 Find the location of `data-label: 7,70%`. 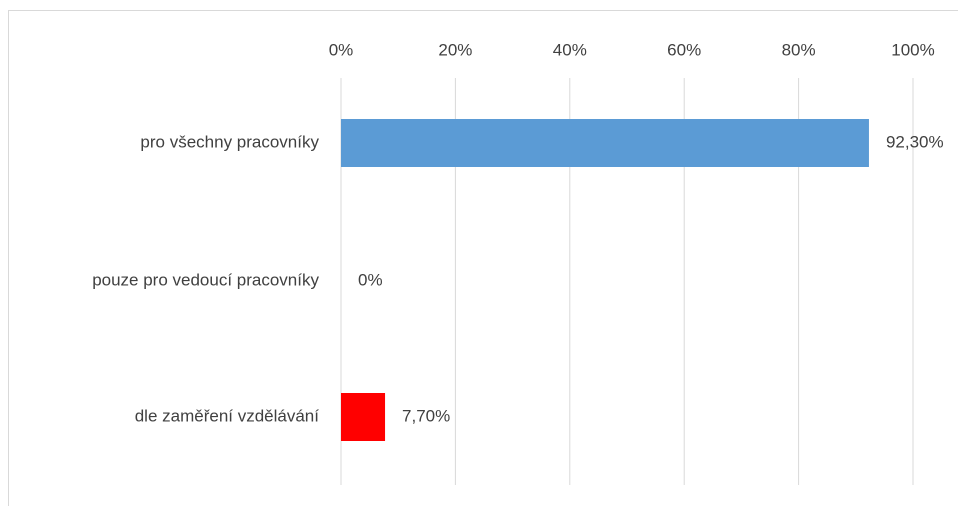

data-label: 7,70% is located at coordinates (426, 415).